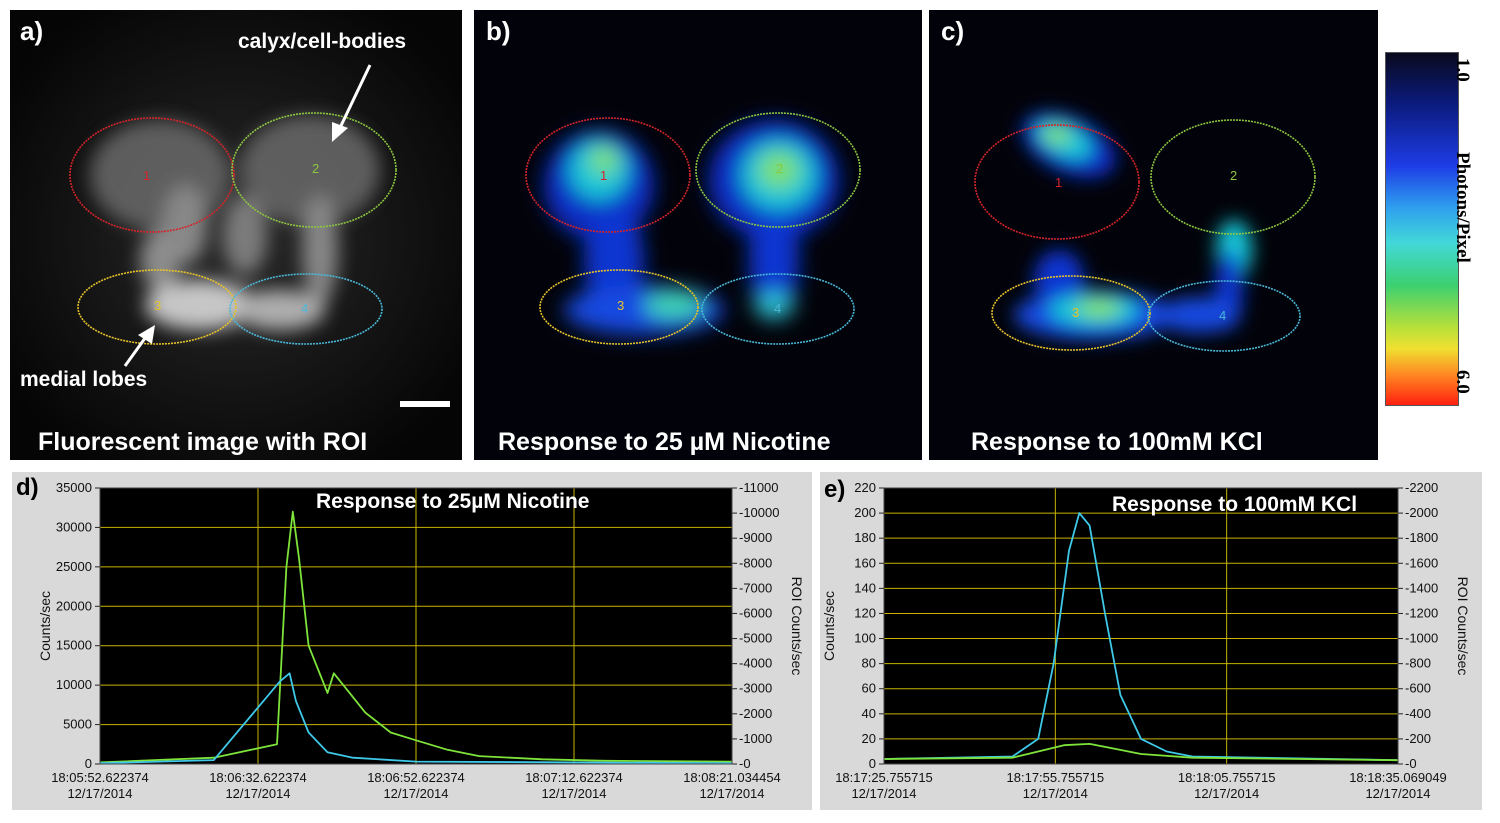 The height and width of the screenshot is (823, 1500). Describe the element at coordinates (1056, 777) in the screenshot. I see `x-tick-label: 18:17:55.755715` at that location.